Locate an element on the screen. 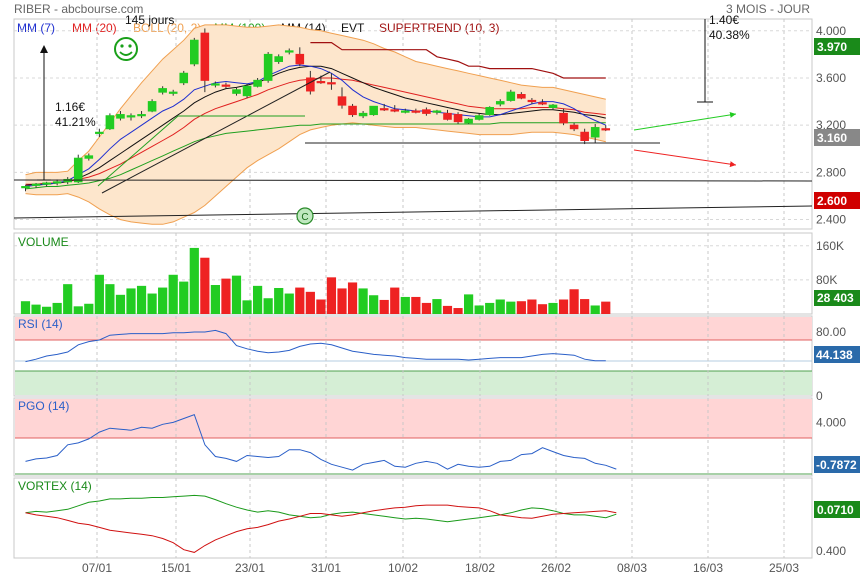  mm20-line is located at coordinates (315, 131).